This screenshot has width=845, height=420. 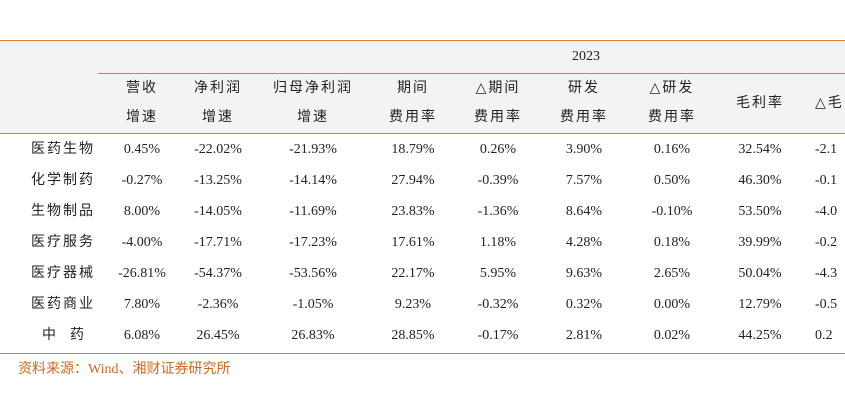 I want to click on cell: -4.3, so click(x=826, y=273).